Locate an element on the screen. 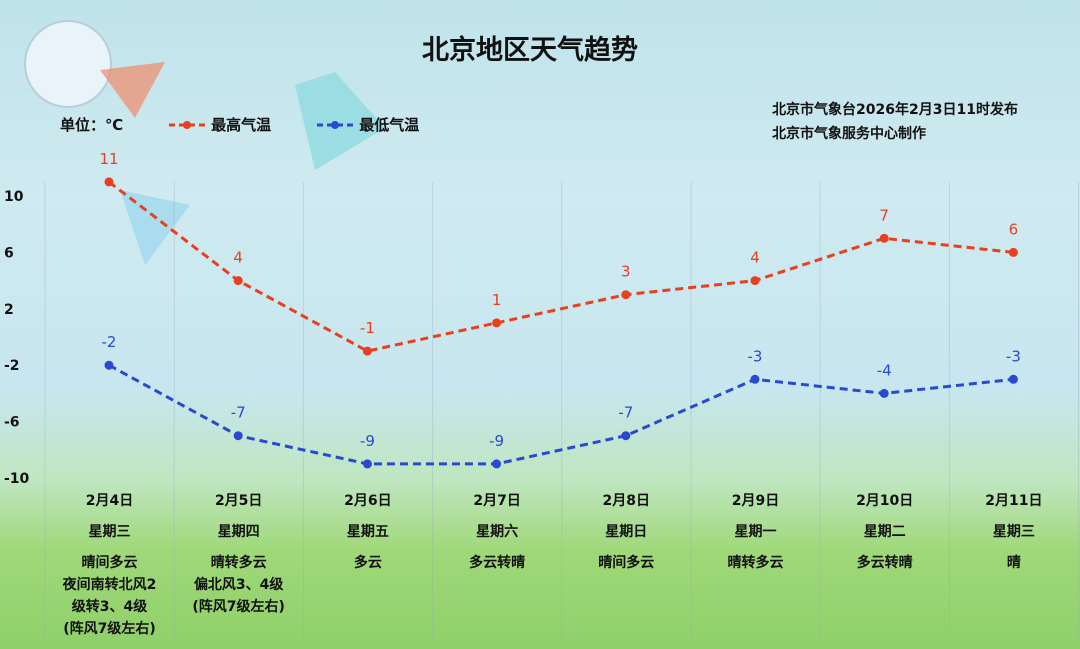  day-wind: 偏北风3、4级 is located at coordinates (238, 585).